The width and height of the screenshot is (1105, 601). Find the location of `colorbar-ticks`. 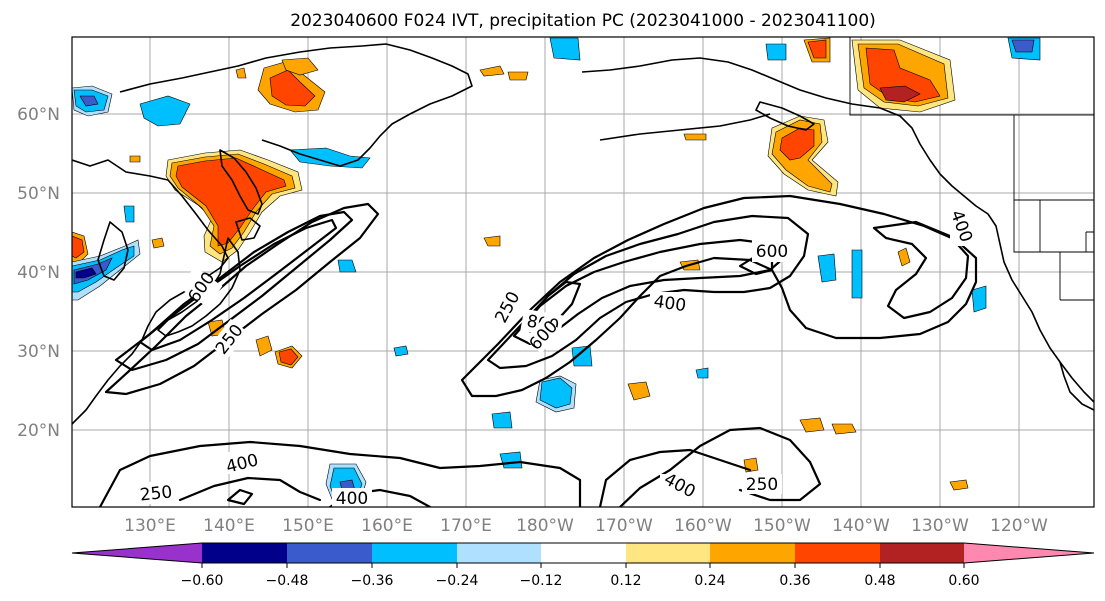

colorbar-ticks is located at coordinates (583, 565).